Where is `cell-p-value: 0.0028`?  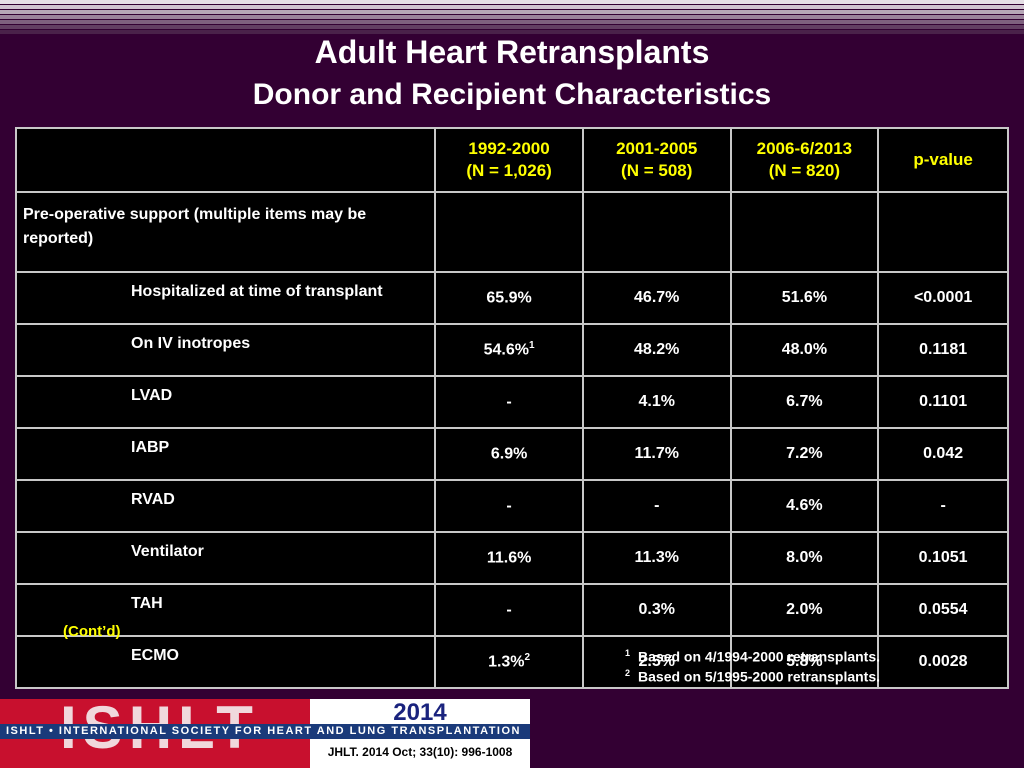 cell-p-value: 0.0028 is located at coordinates (943, 662).